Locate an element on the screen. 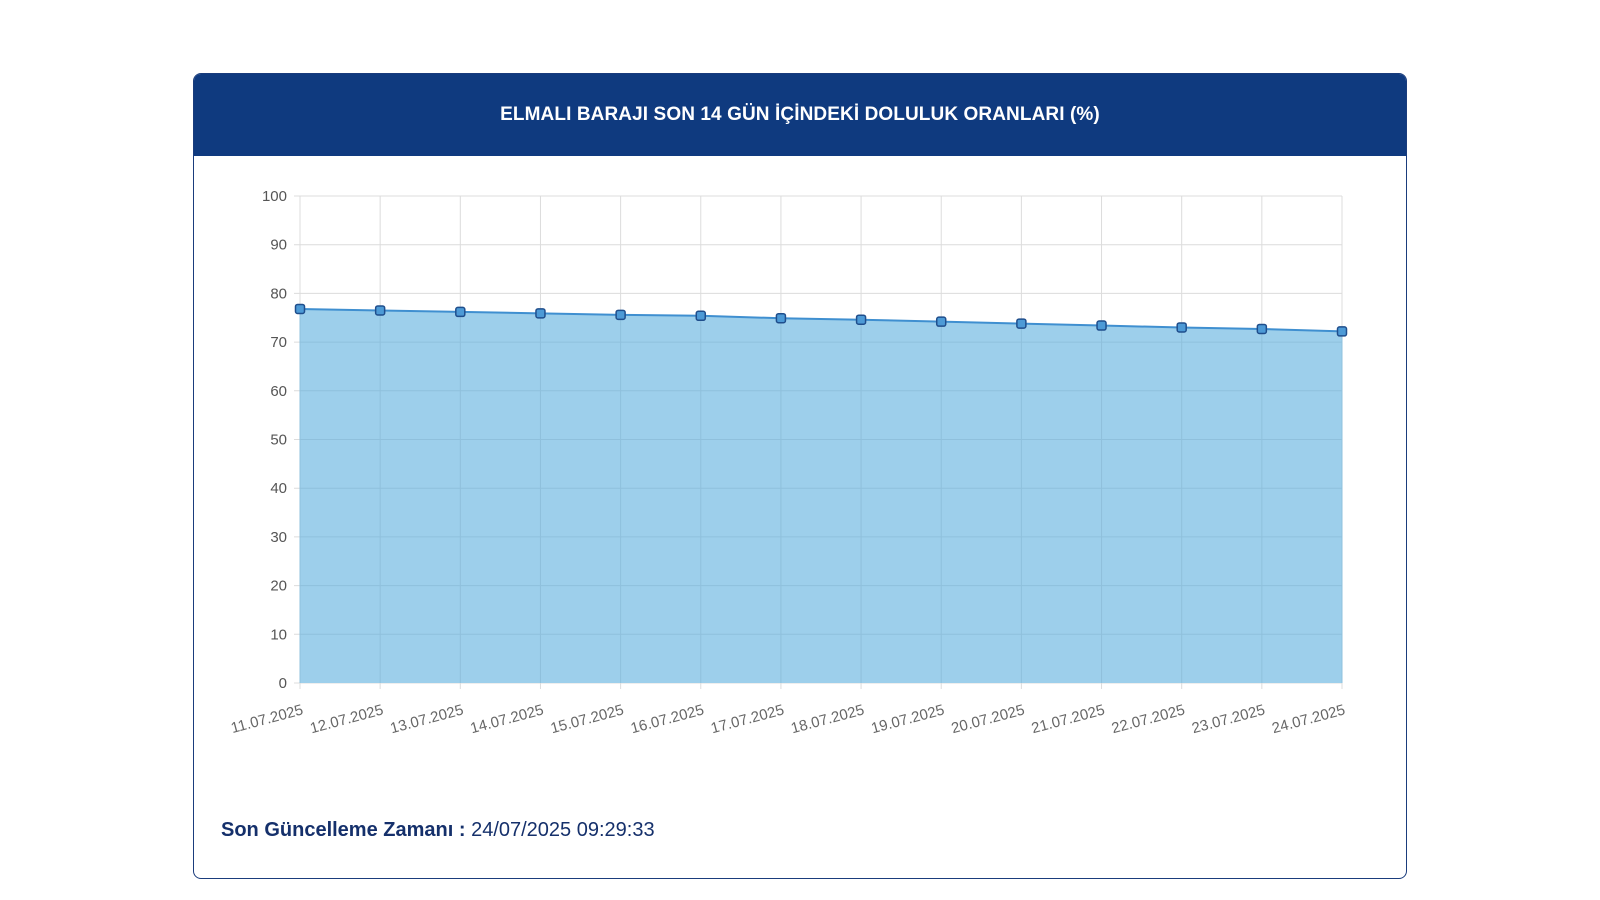  x-tick-label: 20.07.2025 is located at coordinates (988, 719).